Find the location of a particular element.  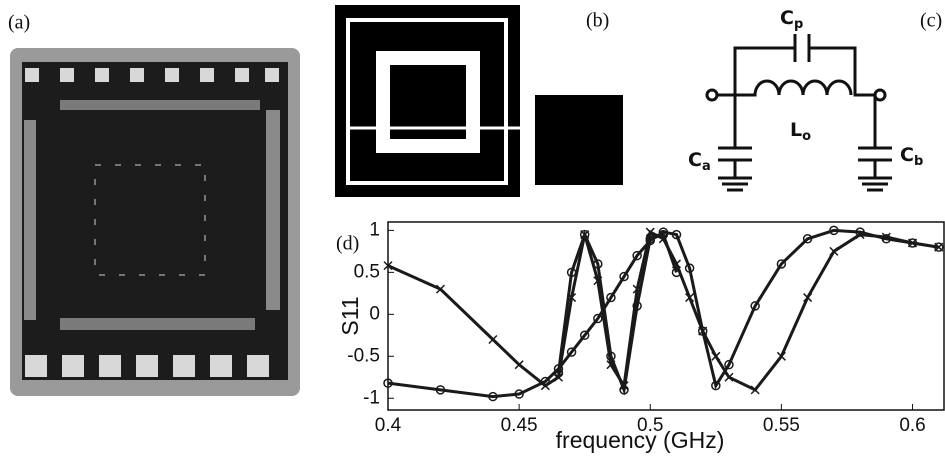

y-tick-label: -1 is located at coordinates (371, 397).